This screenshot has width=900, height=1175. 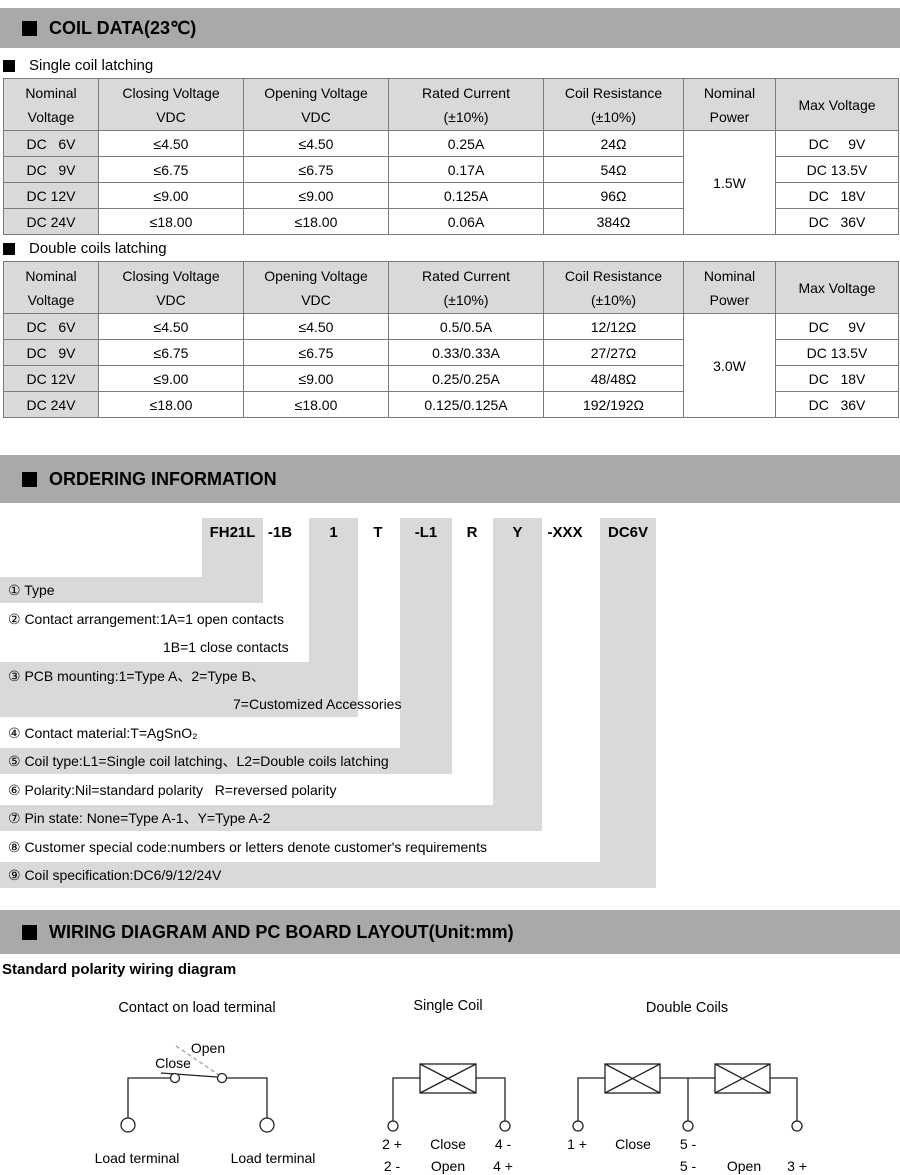 I want to click on code-part-coil-type: -L1, so click(x=426, y=532).